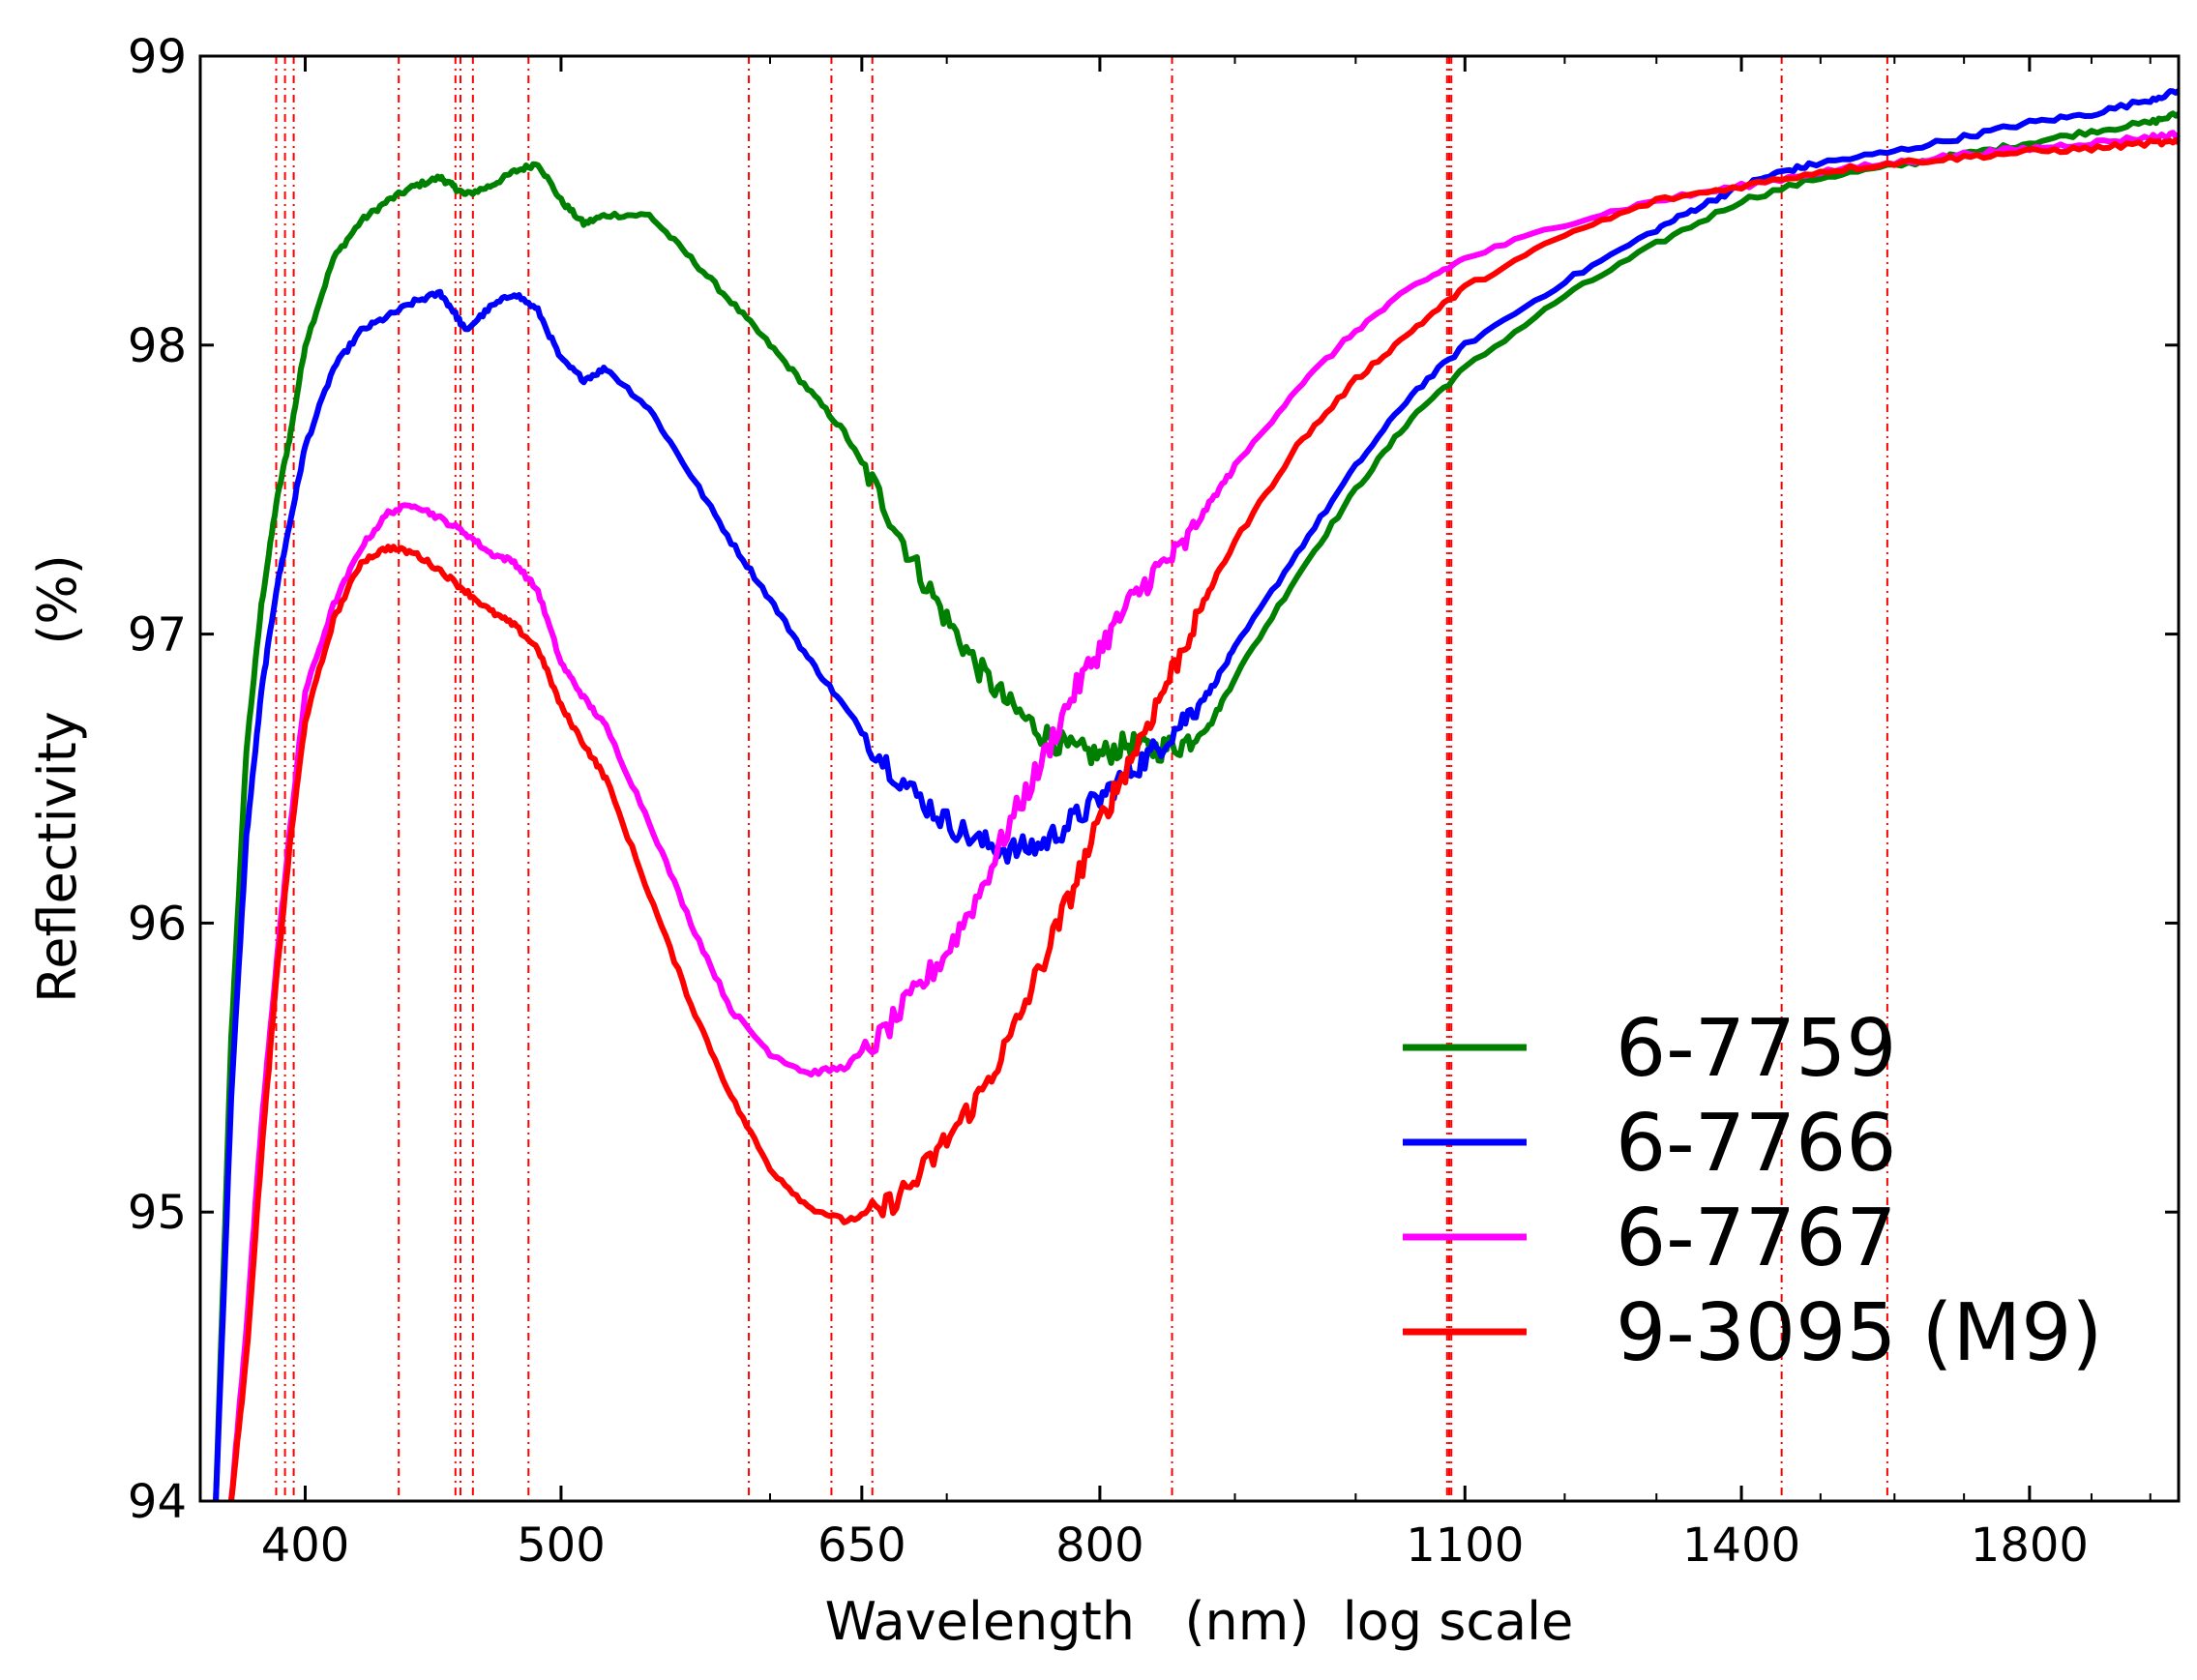 Image resolution: width=2197 pixels, height=1680 pixels. What do you see at coordinates (157, 1213) in the screenshot?
I see `y-tick-label: 95` at bounding box center [157, 1213].